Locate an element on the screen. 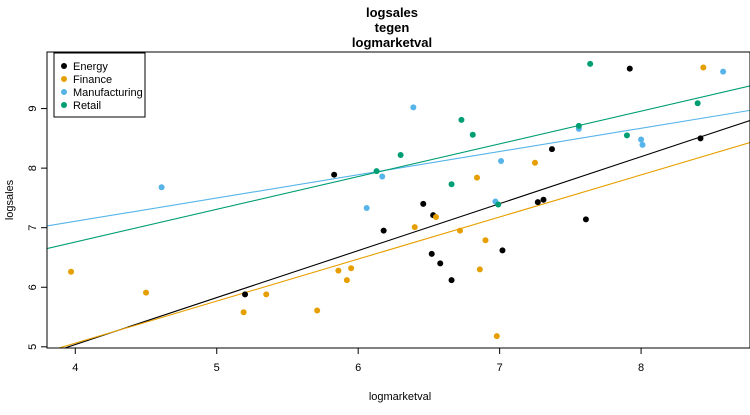 The image size is (750, 415). legend-marker-finance is located at coordinates (64, 79).